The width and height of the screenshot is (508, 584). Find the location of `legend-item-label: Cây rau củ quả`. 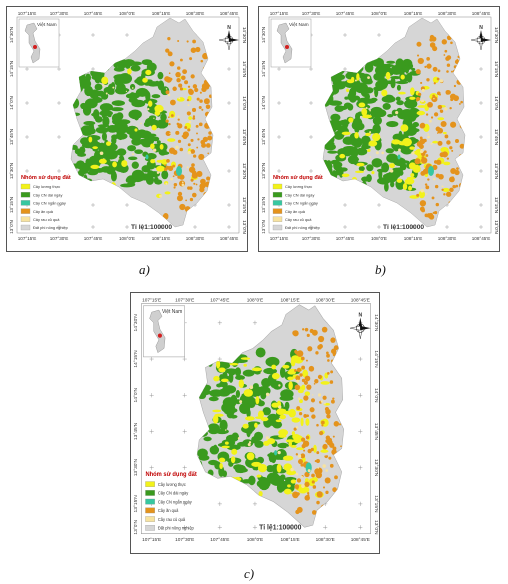

legend-item-label: Cây rau củ quả is located at coordinates (46, 219).